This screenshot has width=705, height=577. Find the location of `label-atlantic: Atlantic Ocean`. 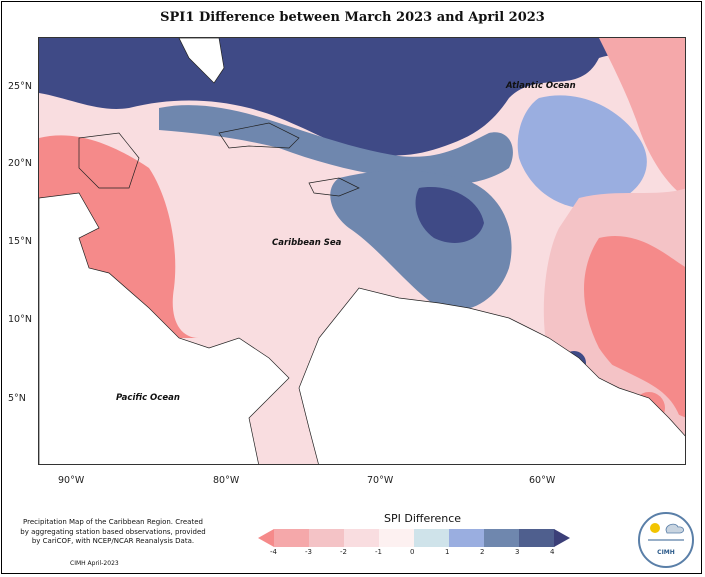

label-atlantic: Atlantic Ocean is located at coordinates (541, 86).